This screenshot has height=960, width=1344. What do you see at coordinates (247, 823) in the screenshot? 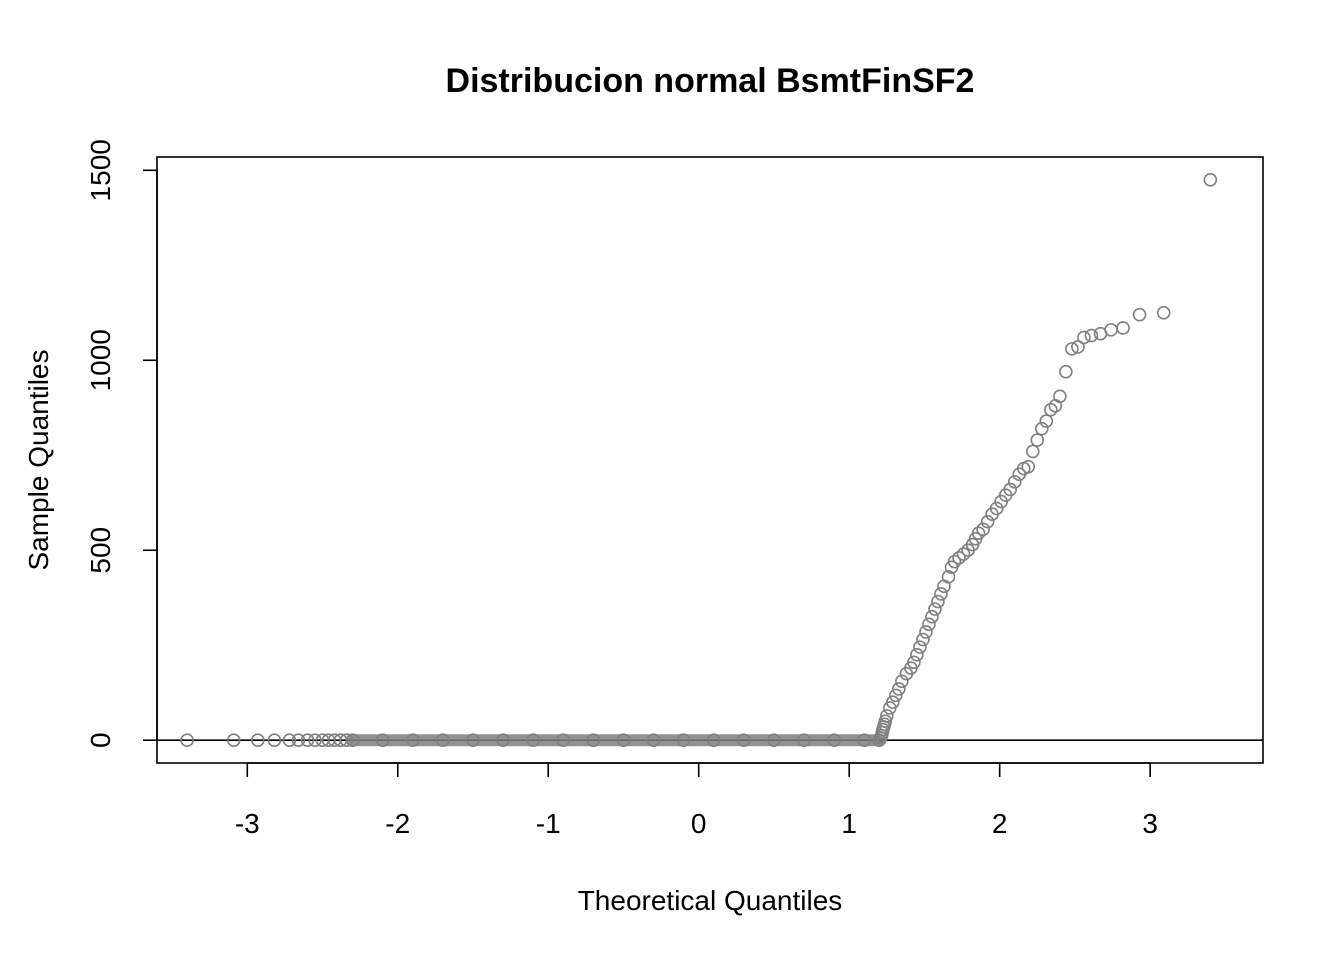
I see `x-tick-label: -3` at bounding box center [247, 823].